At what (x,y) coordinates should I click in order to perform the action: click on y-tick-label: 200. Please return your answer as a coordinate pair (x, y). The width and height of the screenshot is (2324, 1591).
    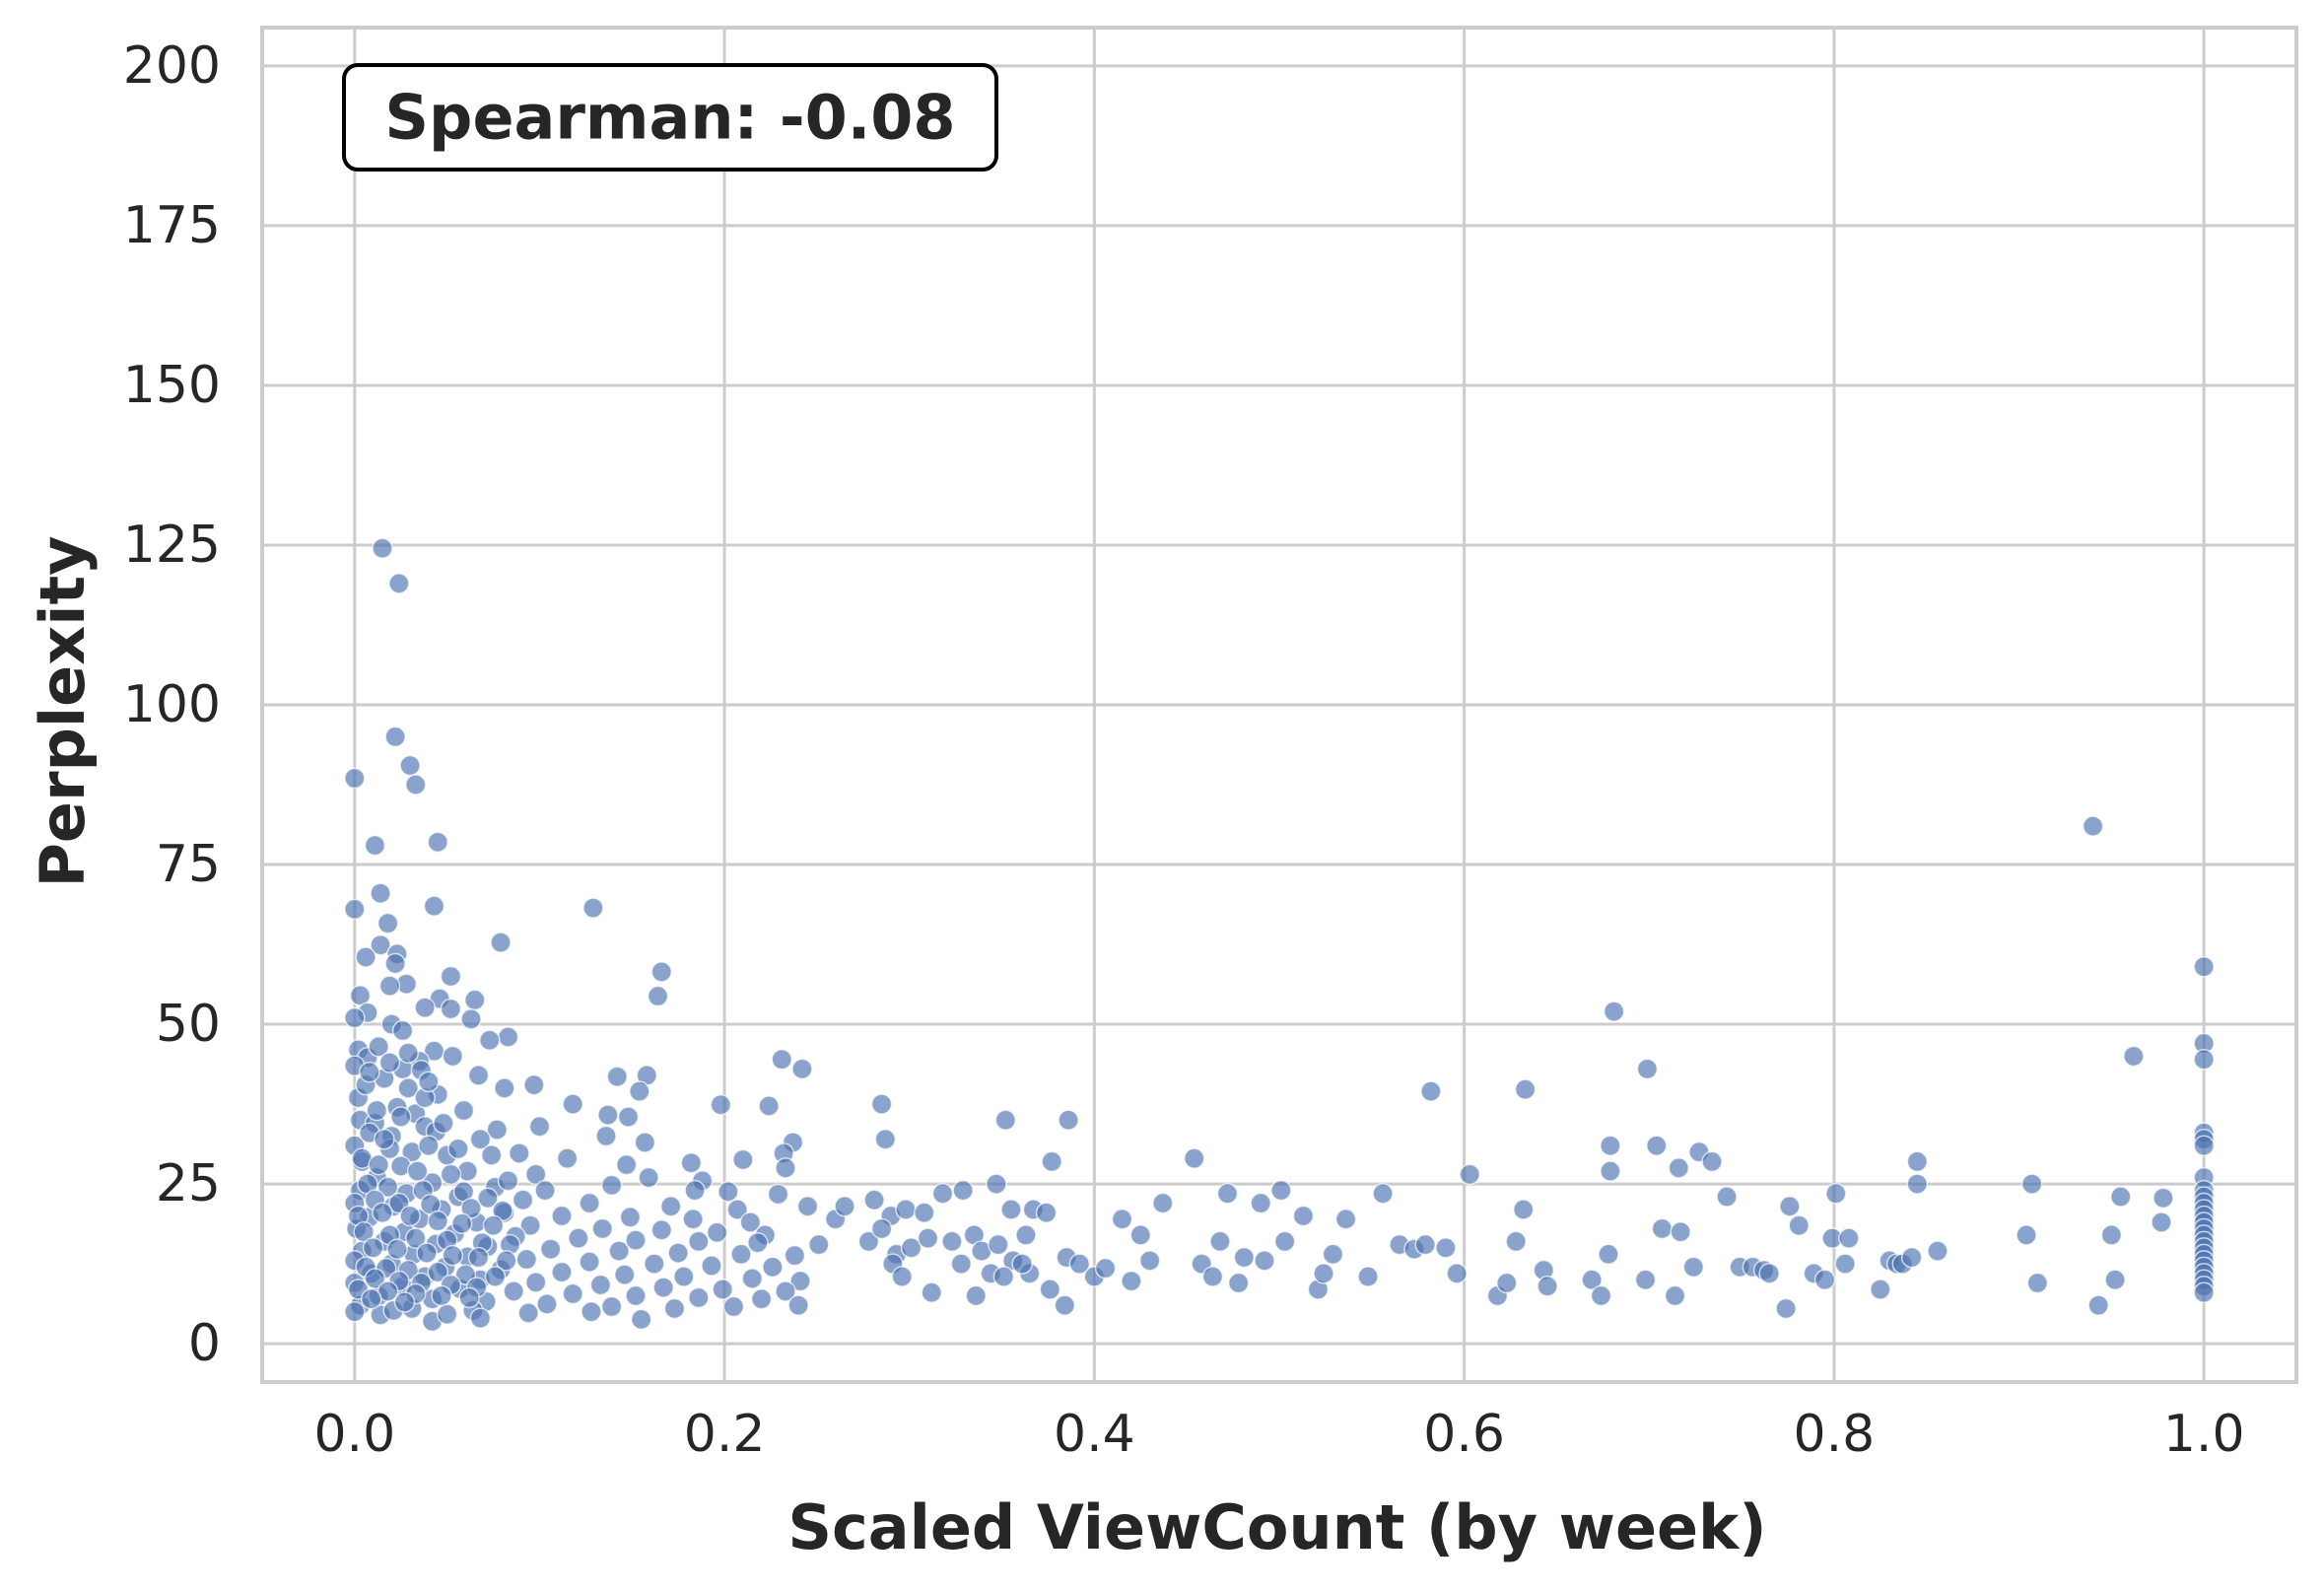
    Looking at the image, I should click on (172, 66).